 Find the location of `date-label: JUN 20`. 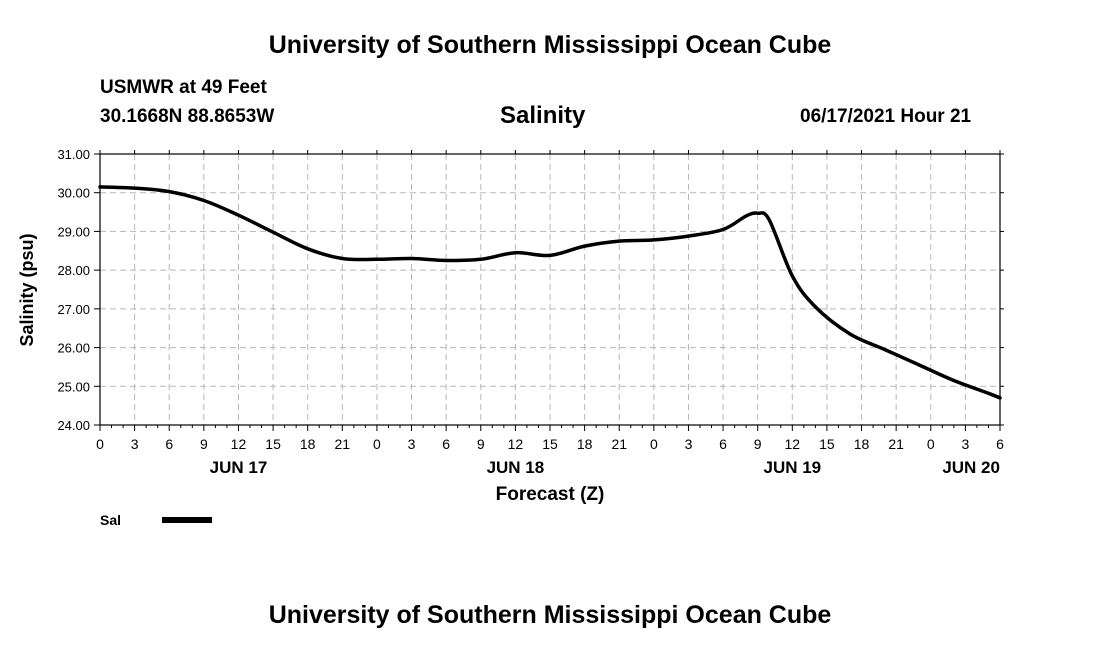

date-label: JUN 20 is located at coordinates (971, 467).